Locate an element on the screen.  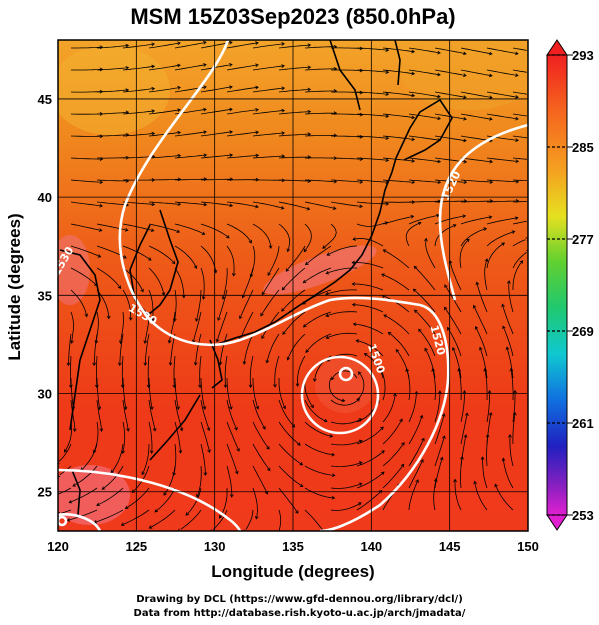
colorbar-tick-label: 253 is located at coordinates (583, 515).